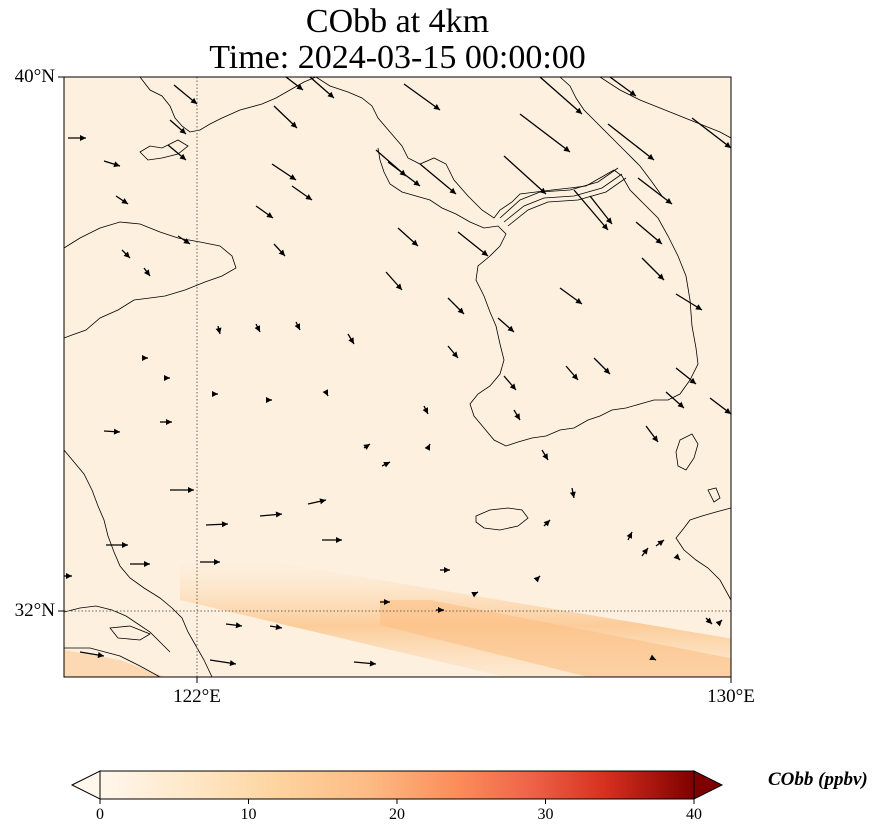  Describe the element at coordinates (34, 610) in the screenshot. I see `lat-label-32n: 32°N` at that location.